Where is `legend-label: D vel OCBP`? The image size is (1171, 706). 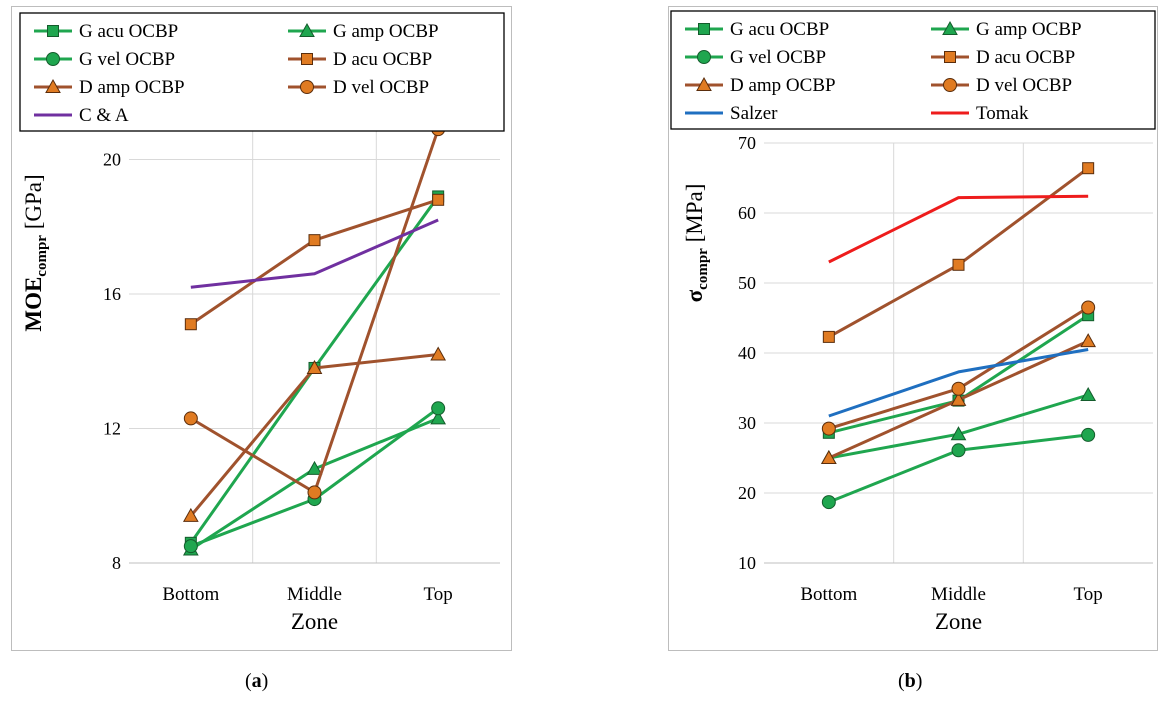 legend-label: D vel OCBP is located at coordinates (381, 87).